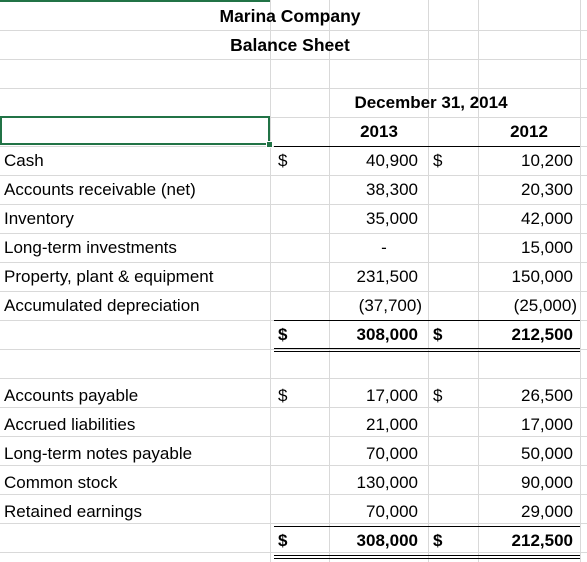 This screenshot has width=587, height=562. I want to click on row-label: Accounts payable, so click(71, 395).